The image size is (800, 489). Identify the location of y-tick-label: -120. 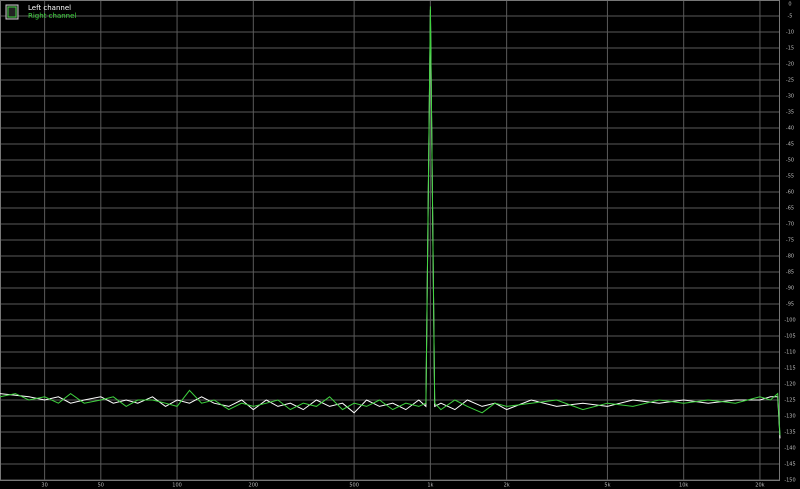
(789, 385).